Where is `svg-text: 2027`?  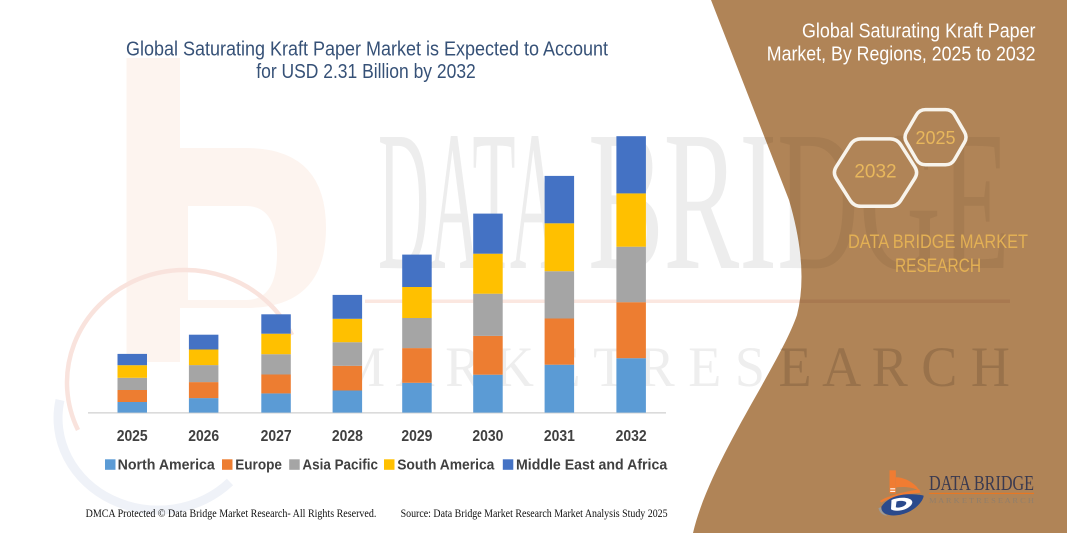
svg-text: 2027 is located at coordinates (276, 436).